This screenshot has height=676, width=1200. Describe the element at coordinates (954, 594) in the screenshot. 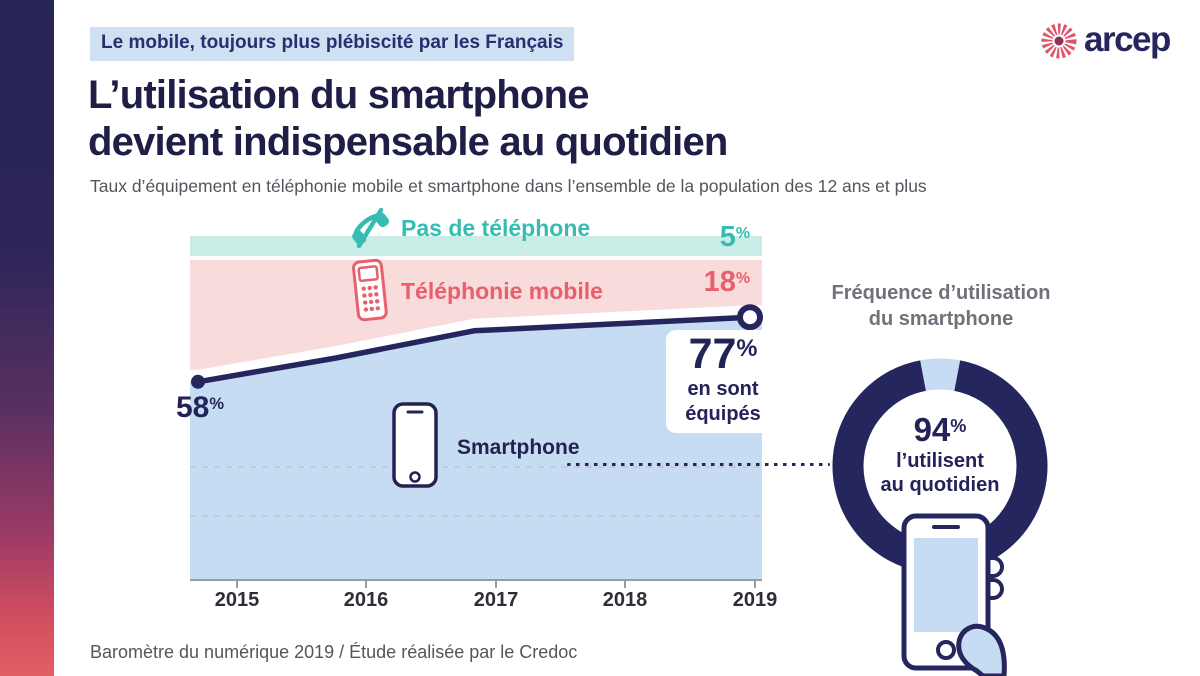

I see `hand-holding-phone-illustration` at that location.